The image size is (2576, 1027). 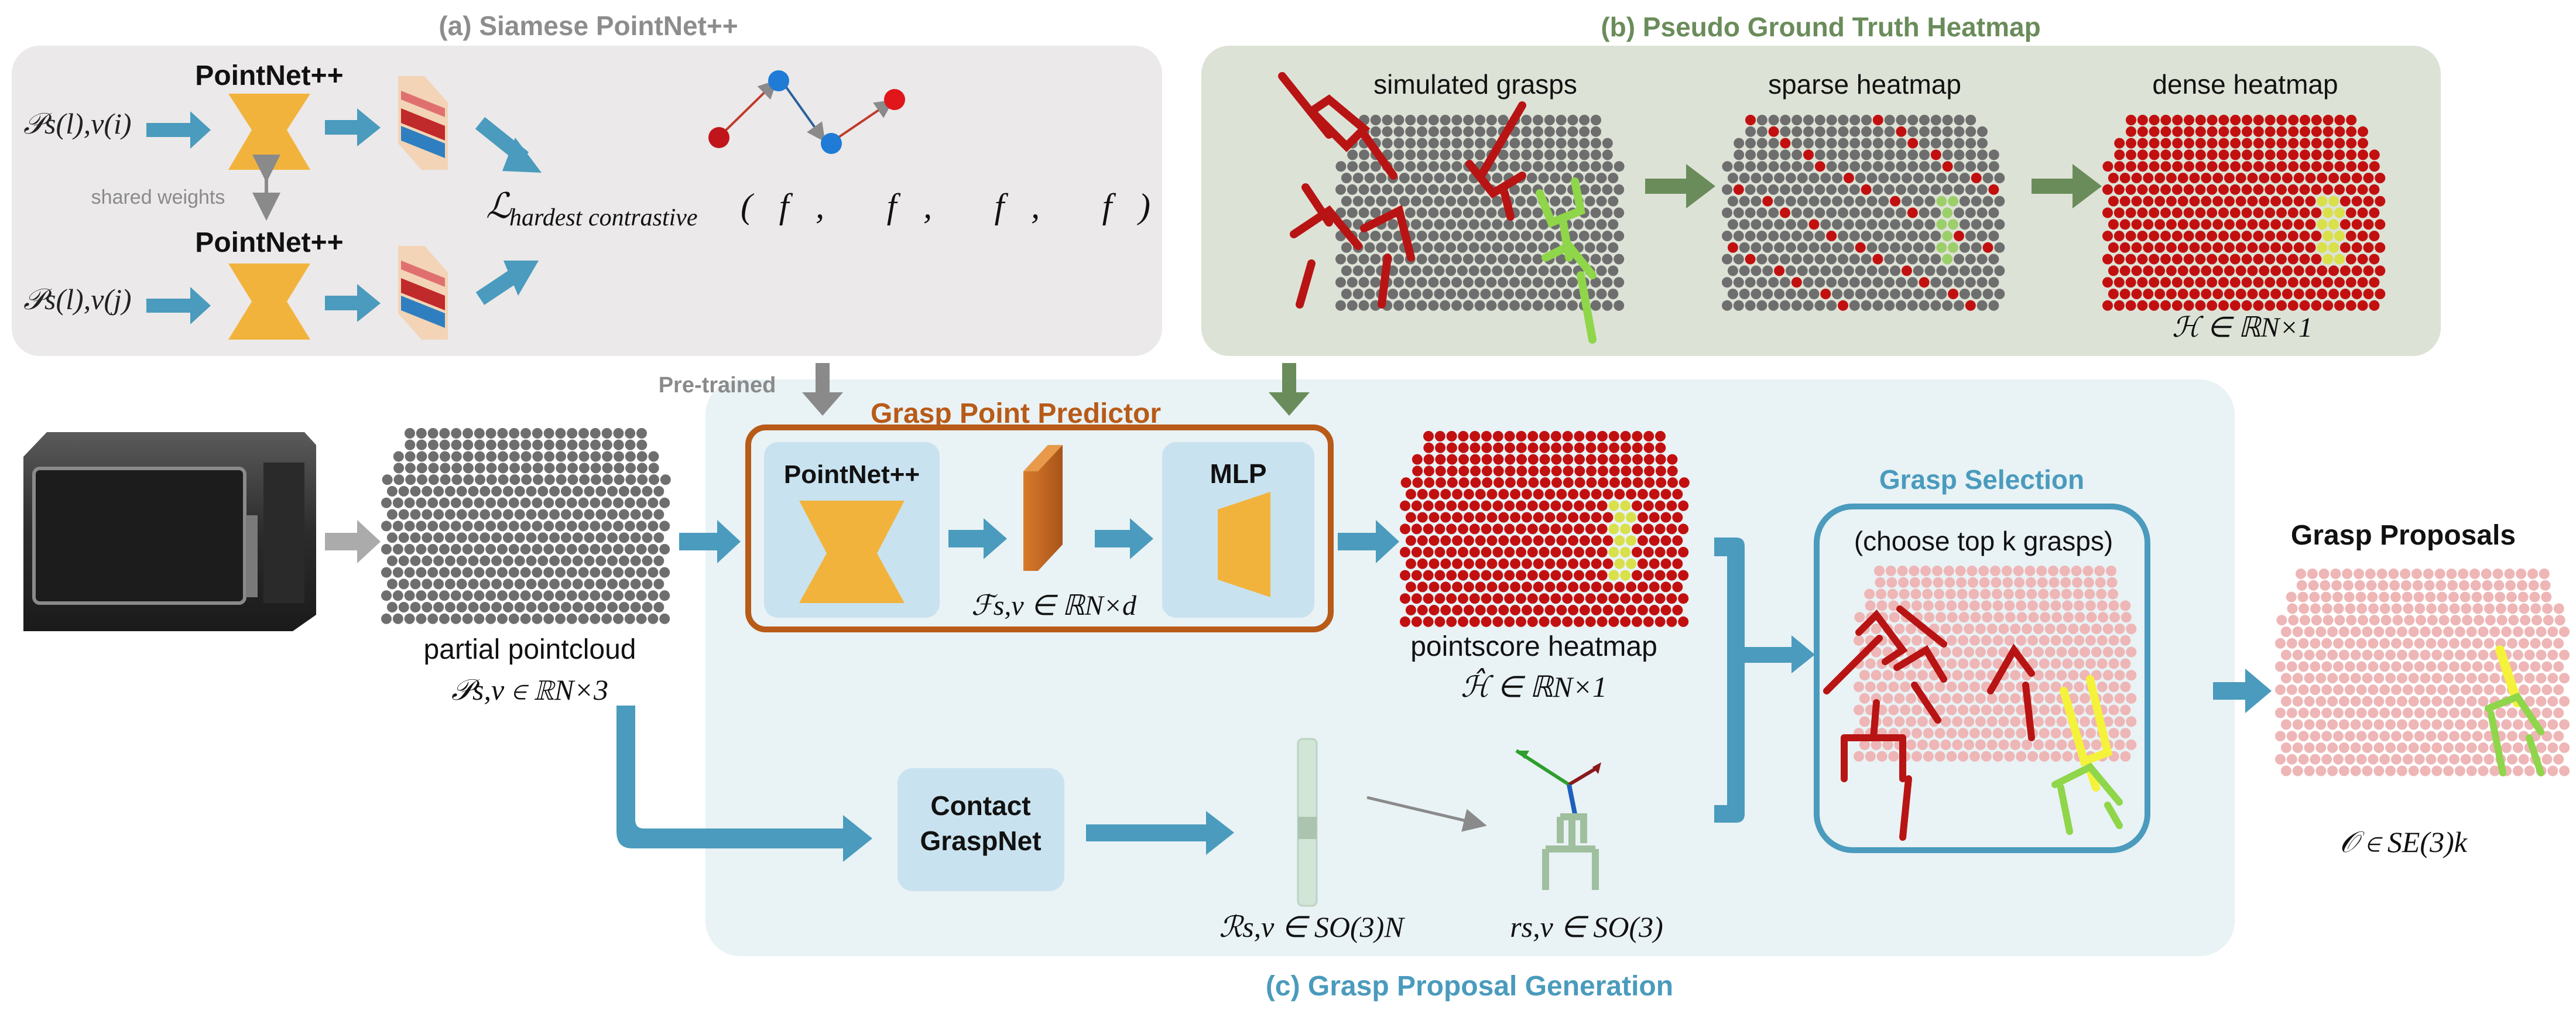 I want to click on mlp-block-label: MLP, so click(x=1238, y=473).